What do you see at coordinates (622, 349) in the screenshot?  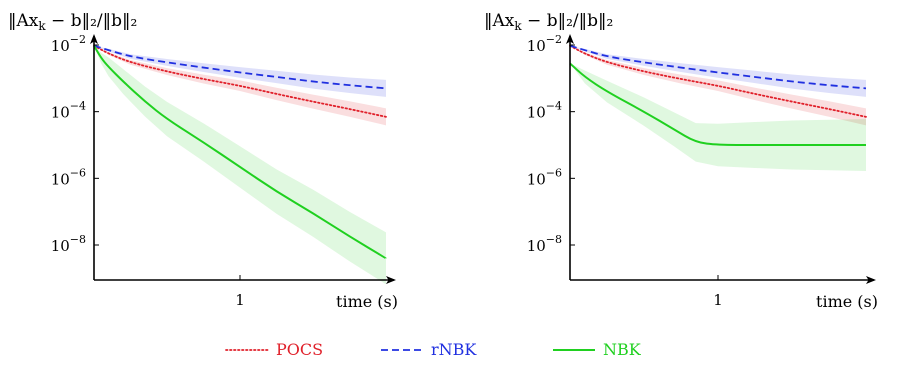 I see `legend-label-nbk: NBK` at bounding box center [622, 349].